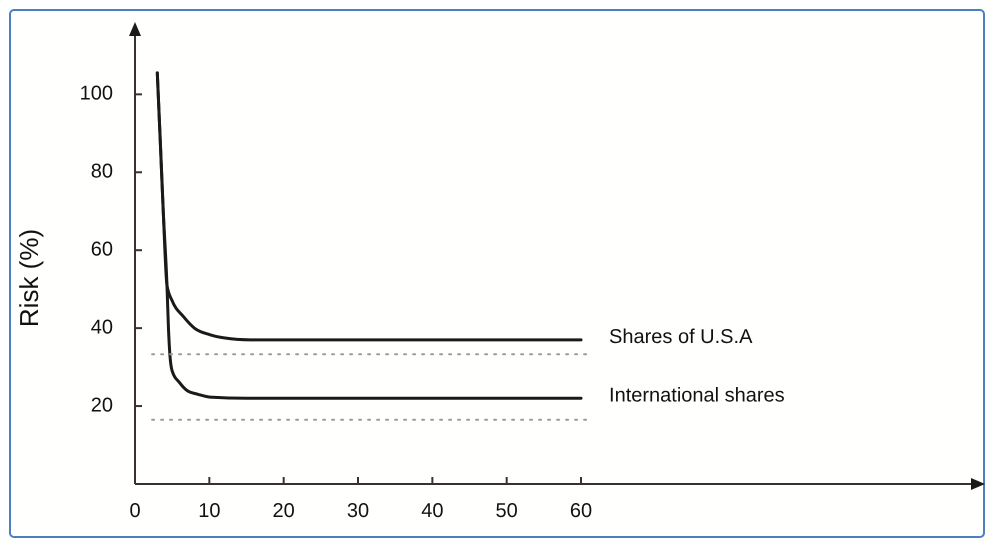 The height and width of the screenshot is (547, 994). I want to click on series-label: Shares of U.S.A, so click(681, 337).